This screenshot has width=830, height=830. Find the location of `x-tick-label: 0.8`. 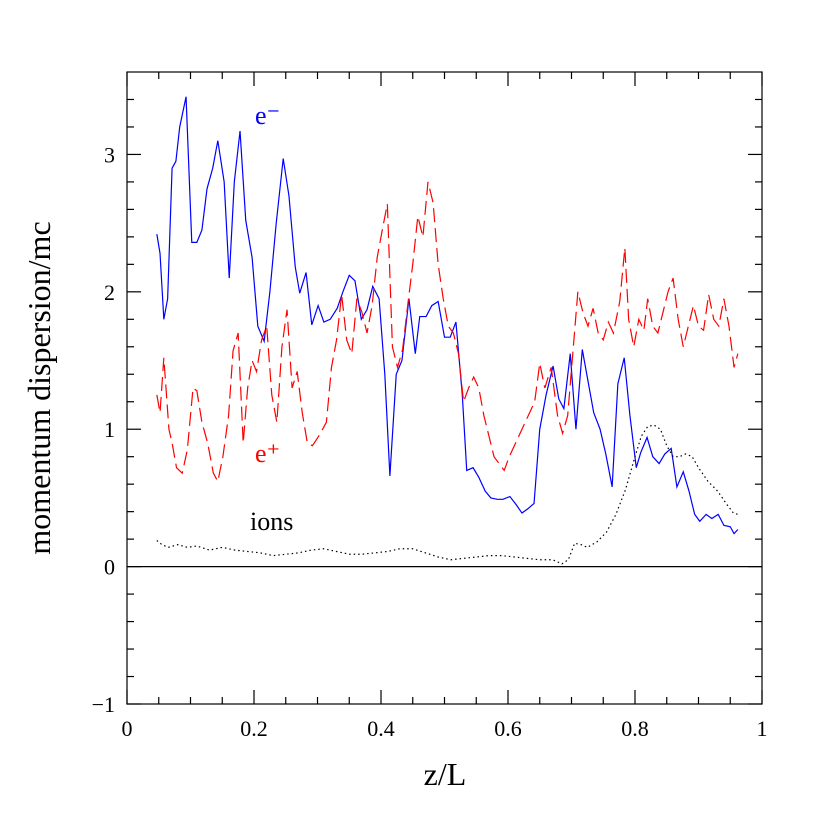

x-tick-label: 0.8 is located at coordinates (635, 728).